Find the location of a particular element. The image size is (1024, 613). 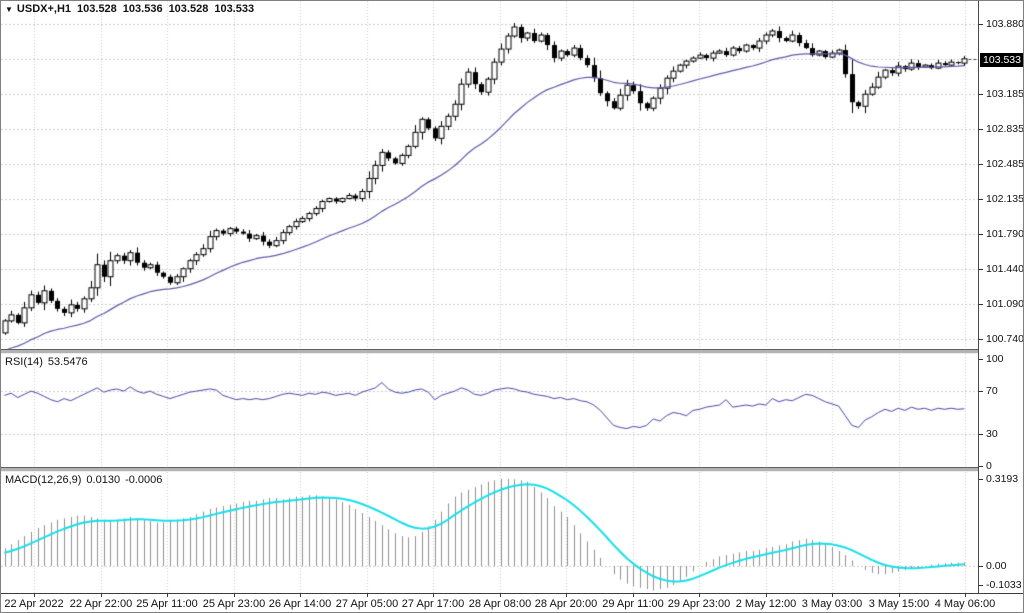

macd-label: MACD(12,26,9) is located at coordinates (43, 480).